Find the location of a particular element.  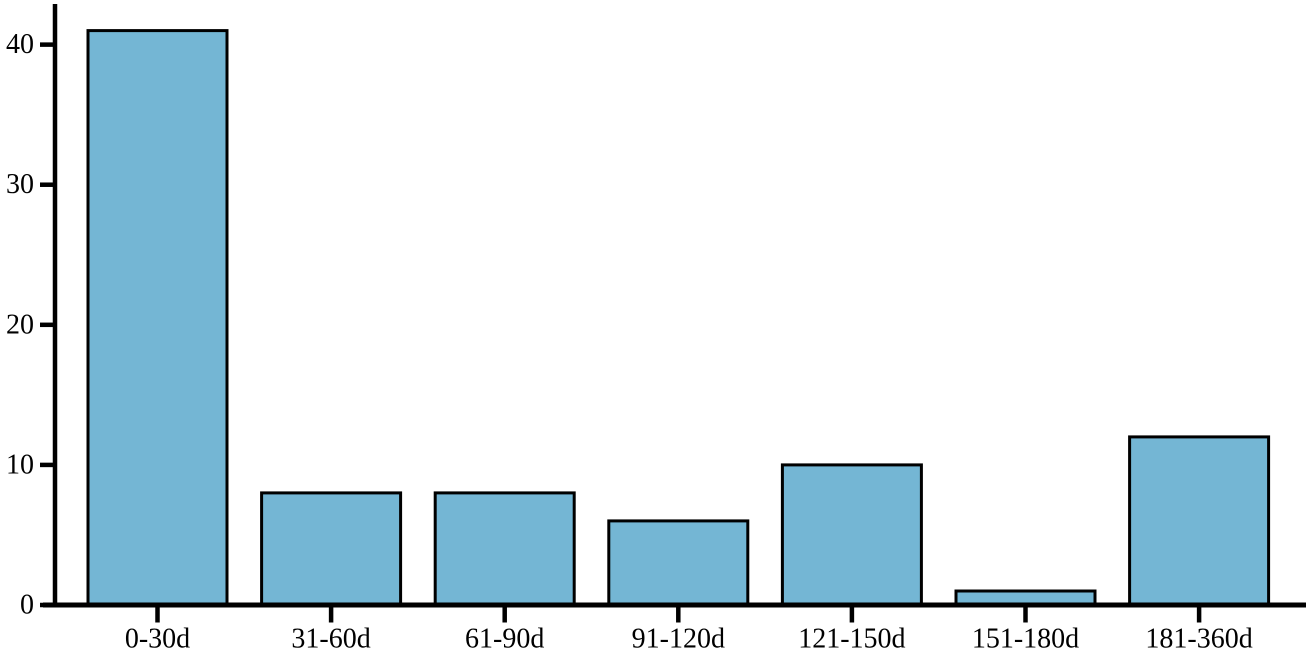

bar-31-60d is located at coordinates (331, 549).